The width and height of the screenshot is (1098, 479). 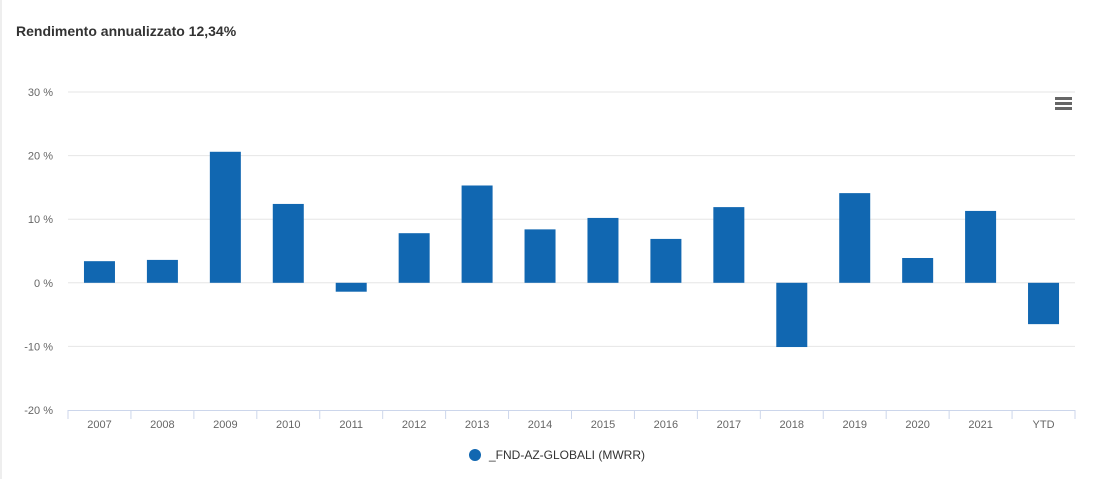 What do you see at coordinates (475, 455) in the screenshot?
I see `legend-marker` at bounding box center [475, 455].